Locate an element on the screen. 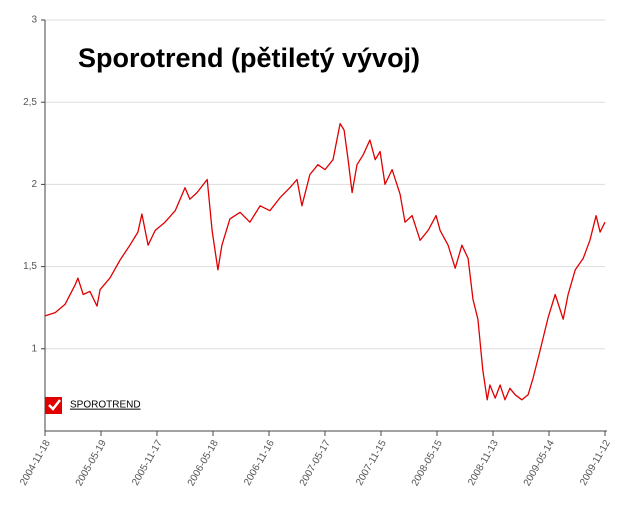 The width and height of the screenshot is (640, 510). x-tick-label: 2006-11-16 is located at coordinates (259, 463).